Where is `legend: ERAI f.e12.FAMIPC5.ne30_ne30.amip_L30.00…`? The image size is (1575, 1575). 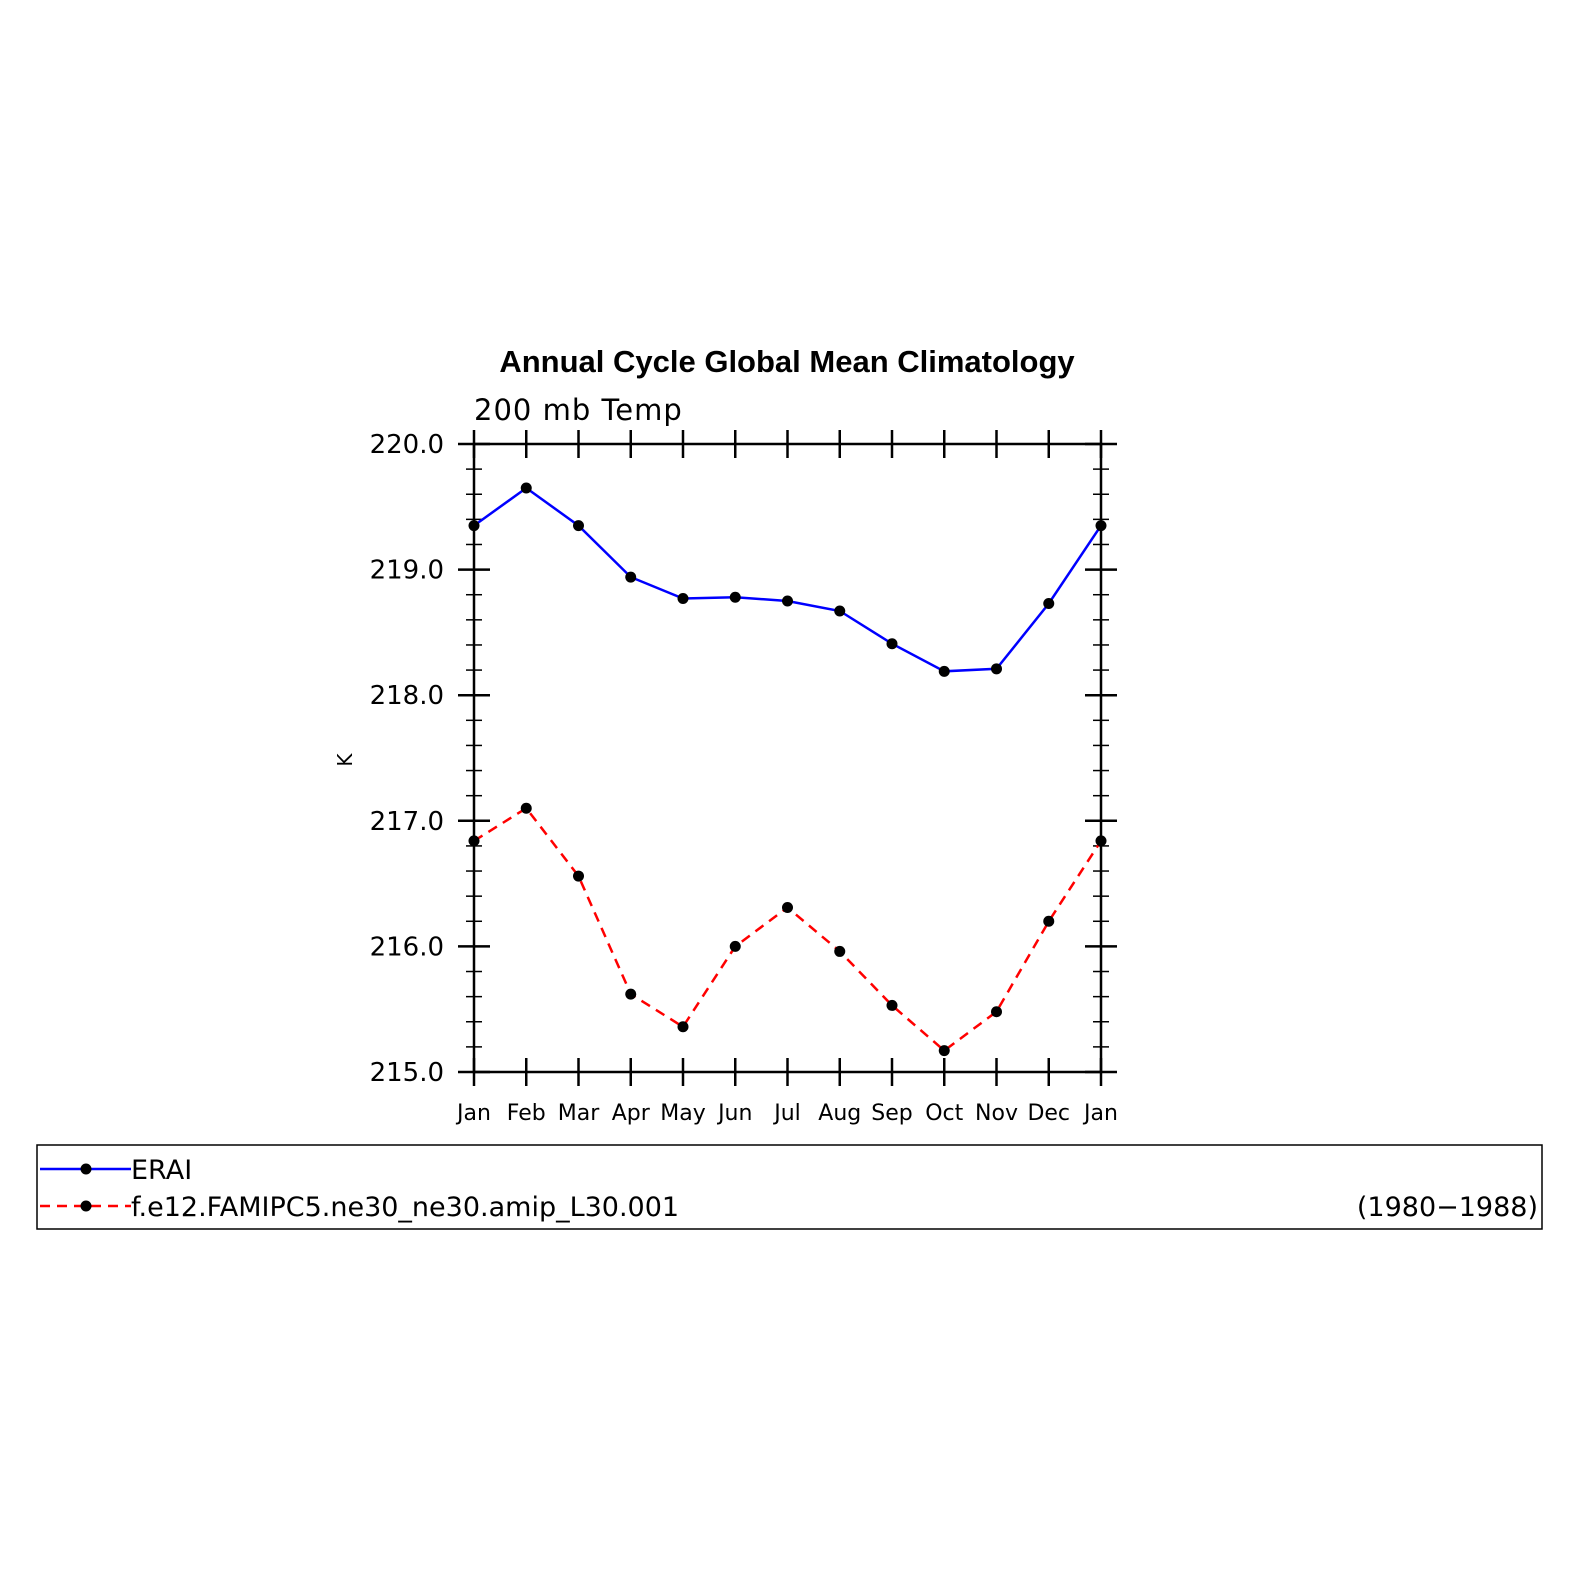
legend: ERAI f.e12.FAMIPC5.ne30_ne30.amip_L30.00… is located at coordinates (789, 1187).